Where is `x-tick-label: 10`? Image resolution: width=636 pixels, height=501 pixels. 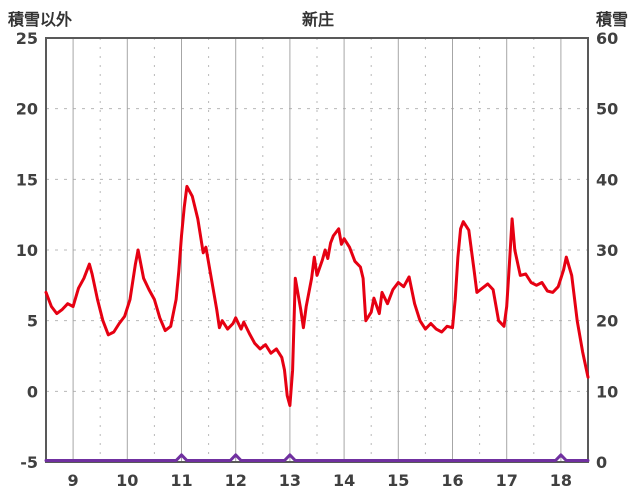
x-tick-label: 10 is located at coordinates (127, 480).